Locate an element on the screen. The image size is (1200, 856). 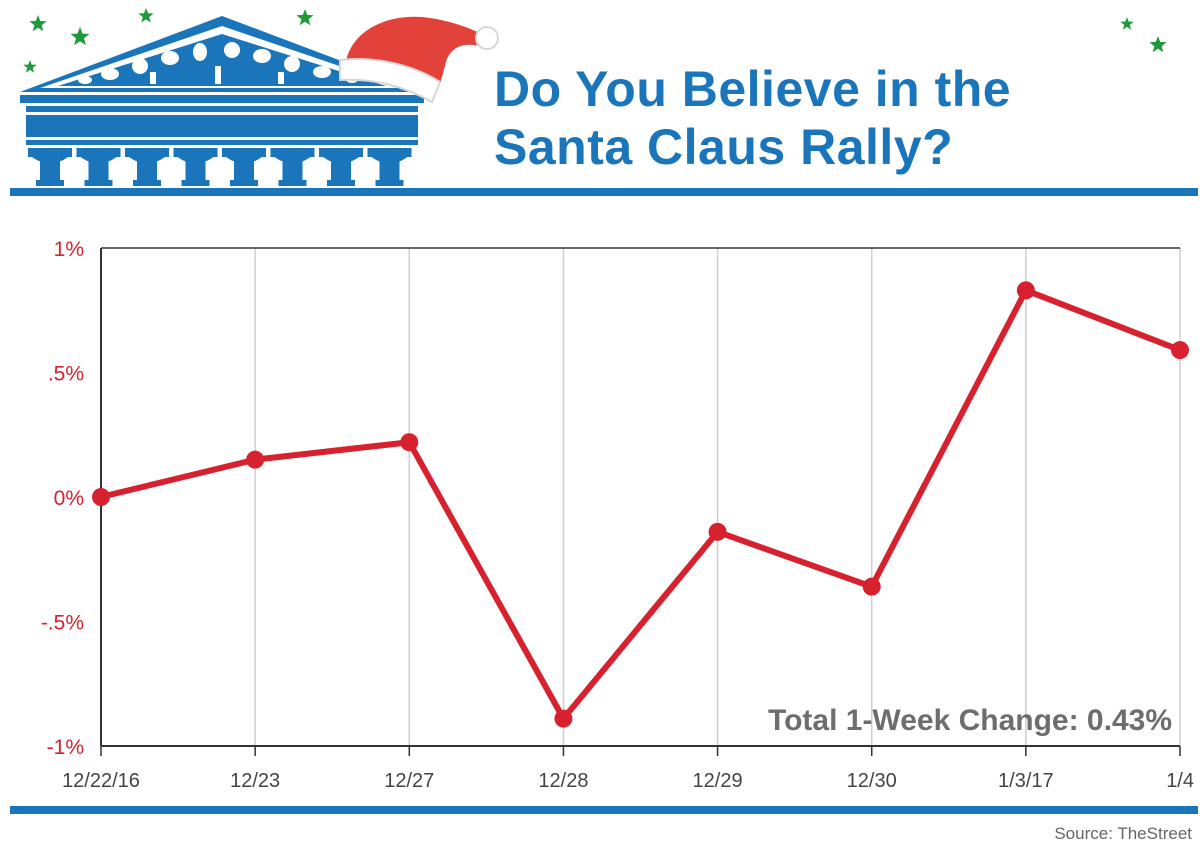
y-tick-label: 0% is located at coordinates (69, 498).